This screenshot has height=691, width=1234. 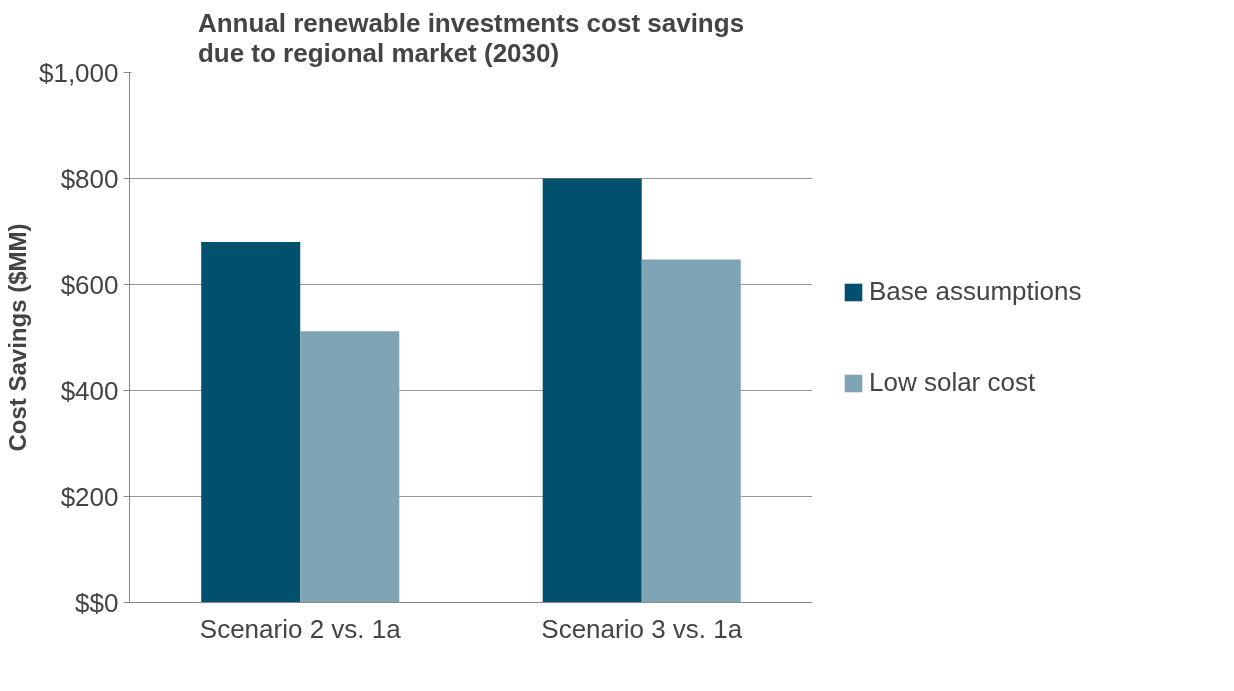 What do you see at coordinates (89, 390) in the screenshot?
I see `y-tick-label: $400` at bounding box center [89, 390].